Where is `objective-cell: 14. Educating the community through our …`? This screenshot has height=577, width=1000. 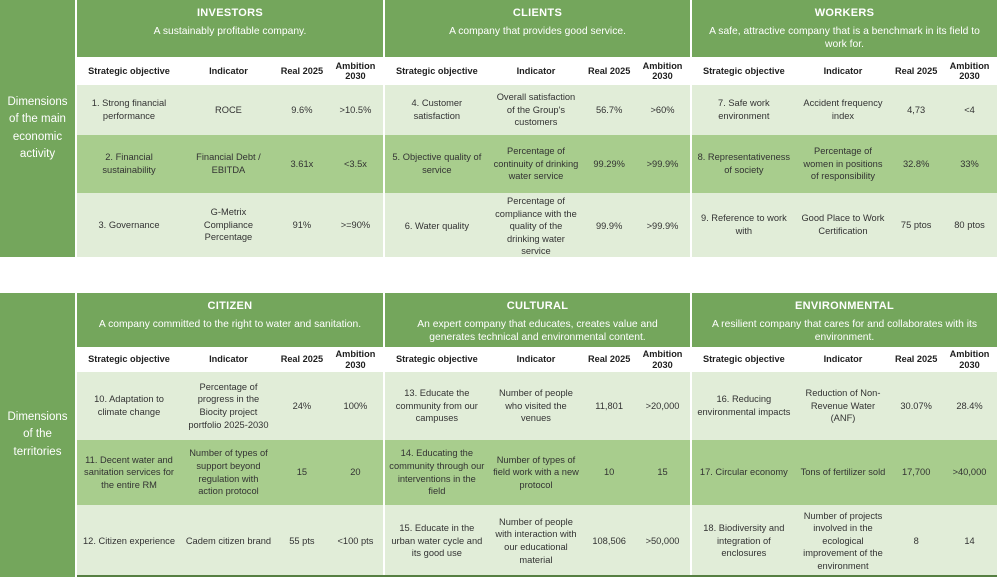
objective-cell: 14. Educating the community through our … is located at coordinates (437, 472).